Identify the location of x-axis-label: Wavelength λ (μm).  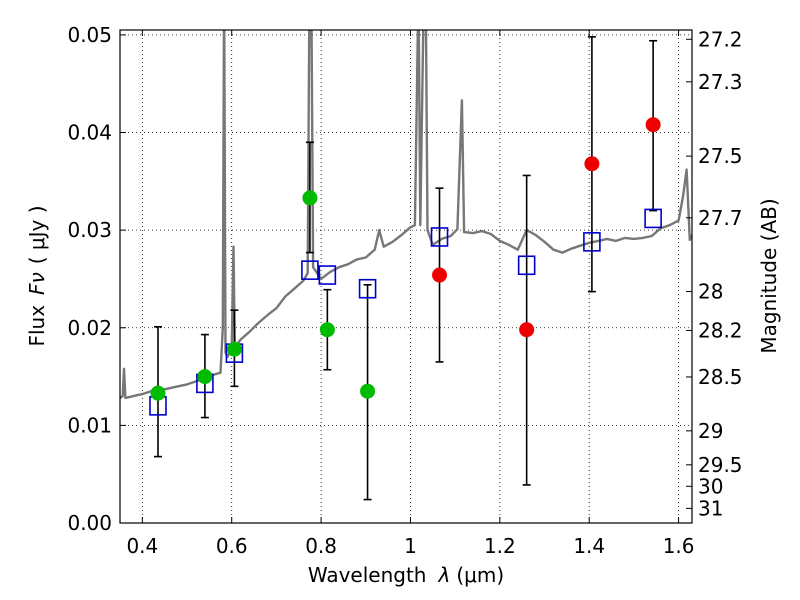
(406, 575).